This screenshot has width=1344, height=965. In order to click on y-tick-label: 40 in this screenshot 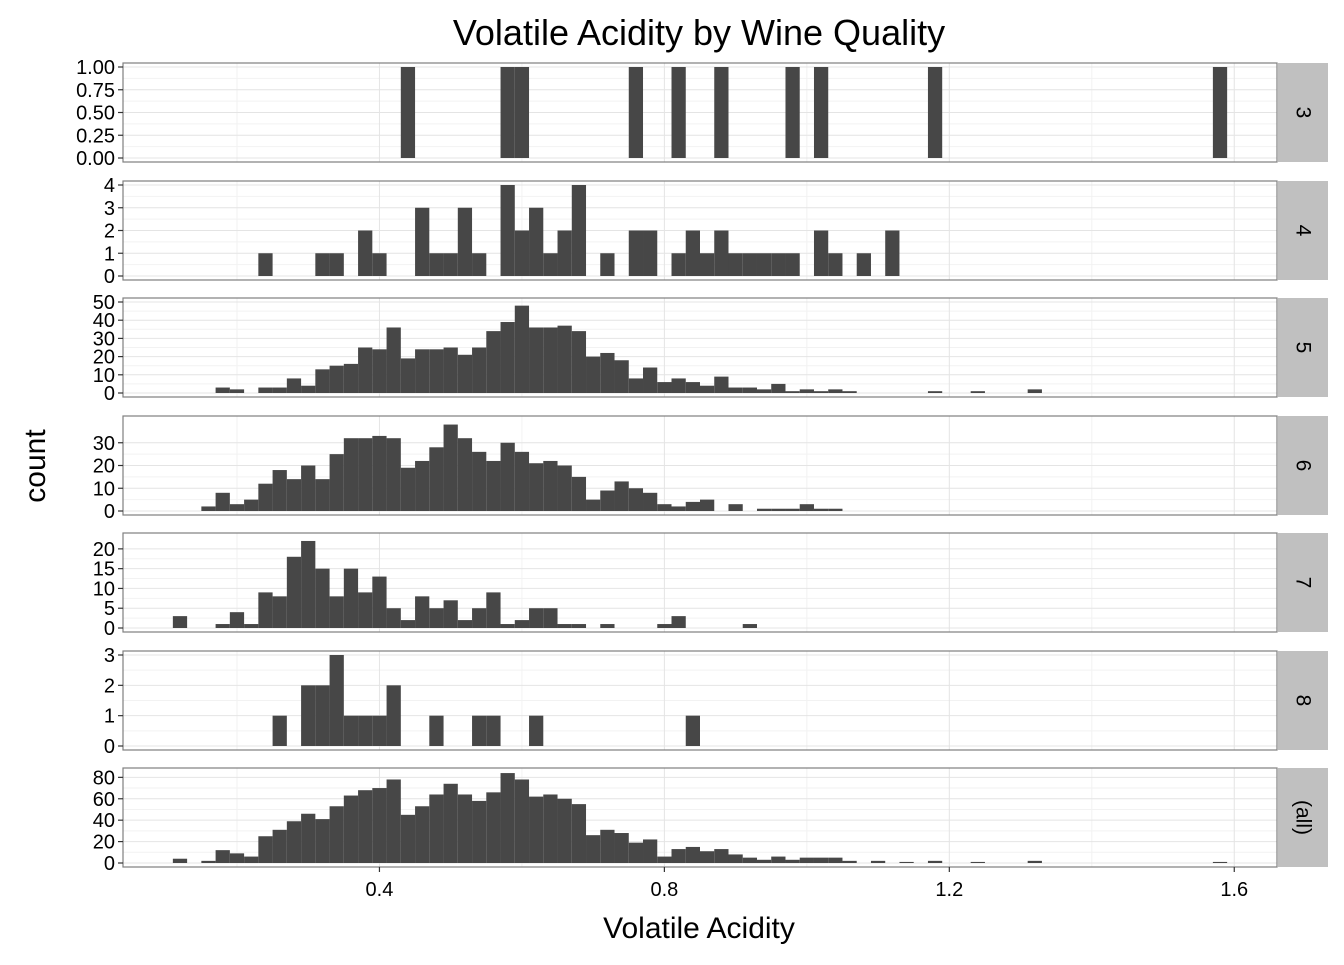, I will do `click(104, 821)`.